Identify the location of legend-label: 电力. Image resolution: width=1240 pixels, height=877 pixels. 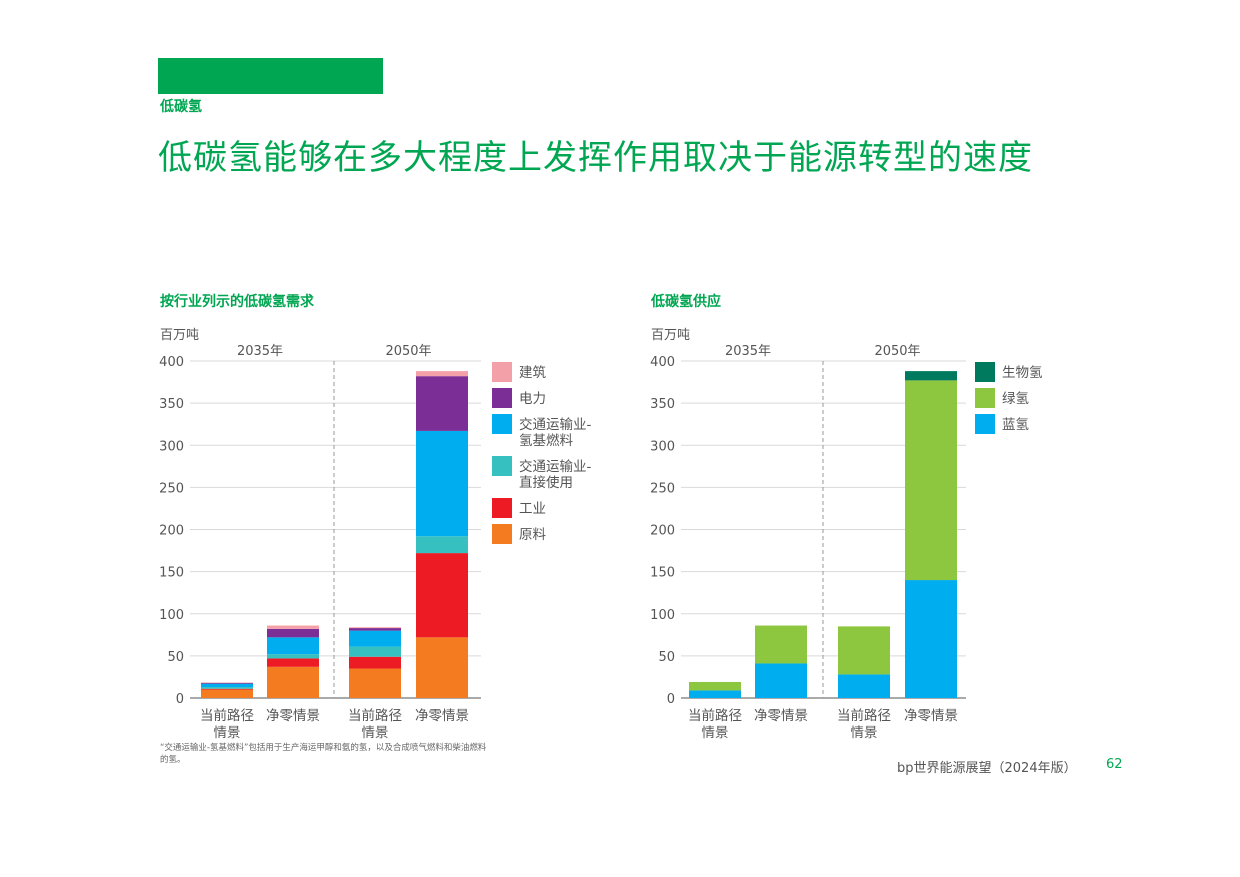
(532, 399).